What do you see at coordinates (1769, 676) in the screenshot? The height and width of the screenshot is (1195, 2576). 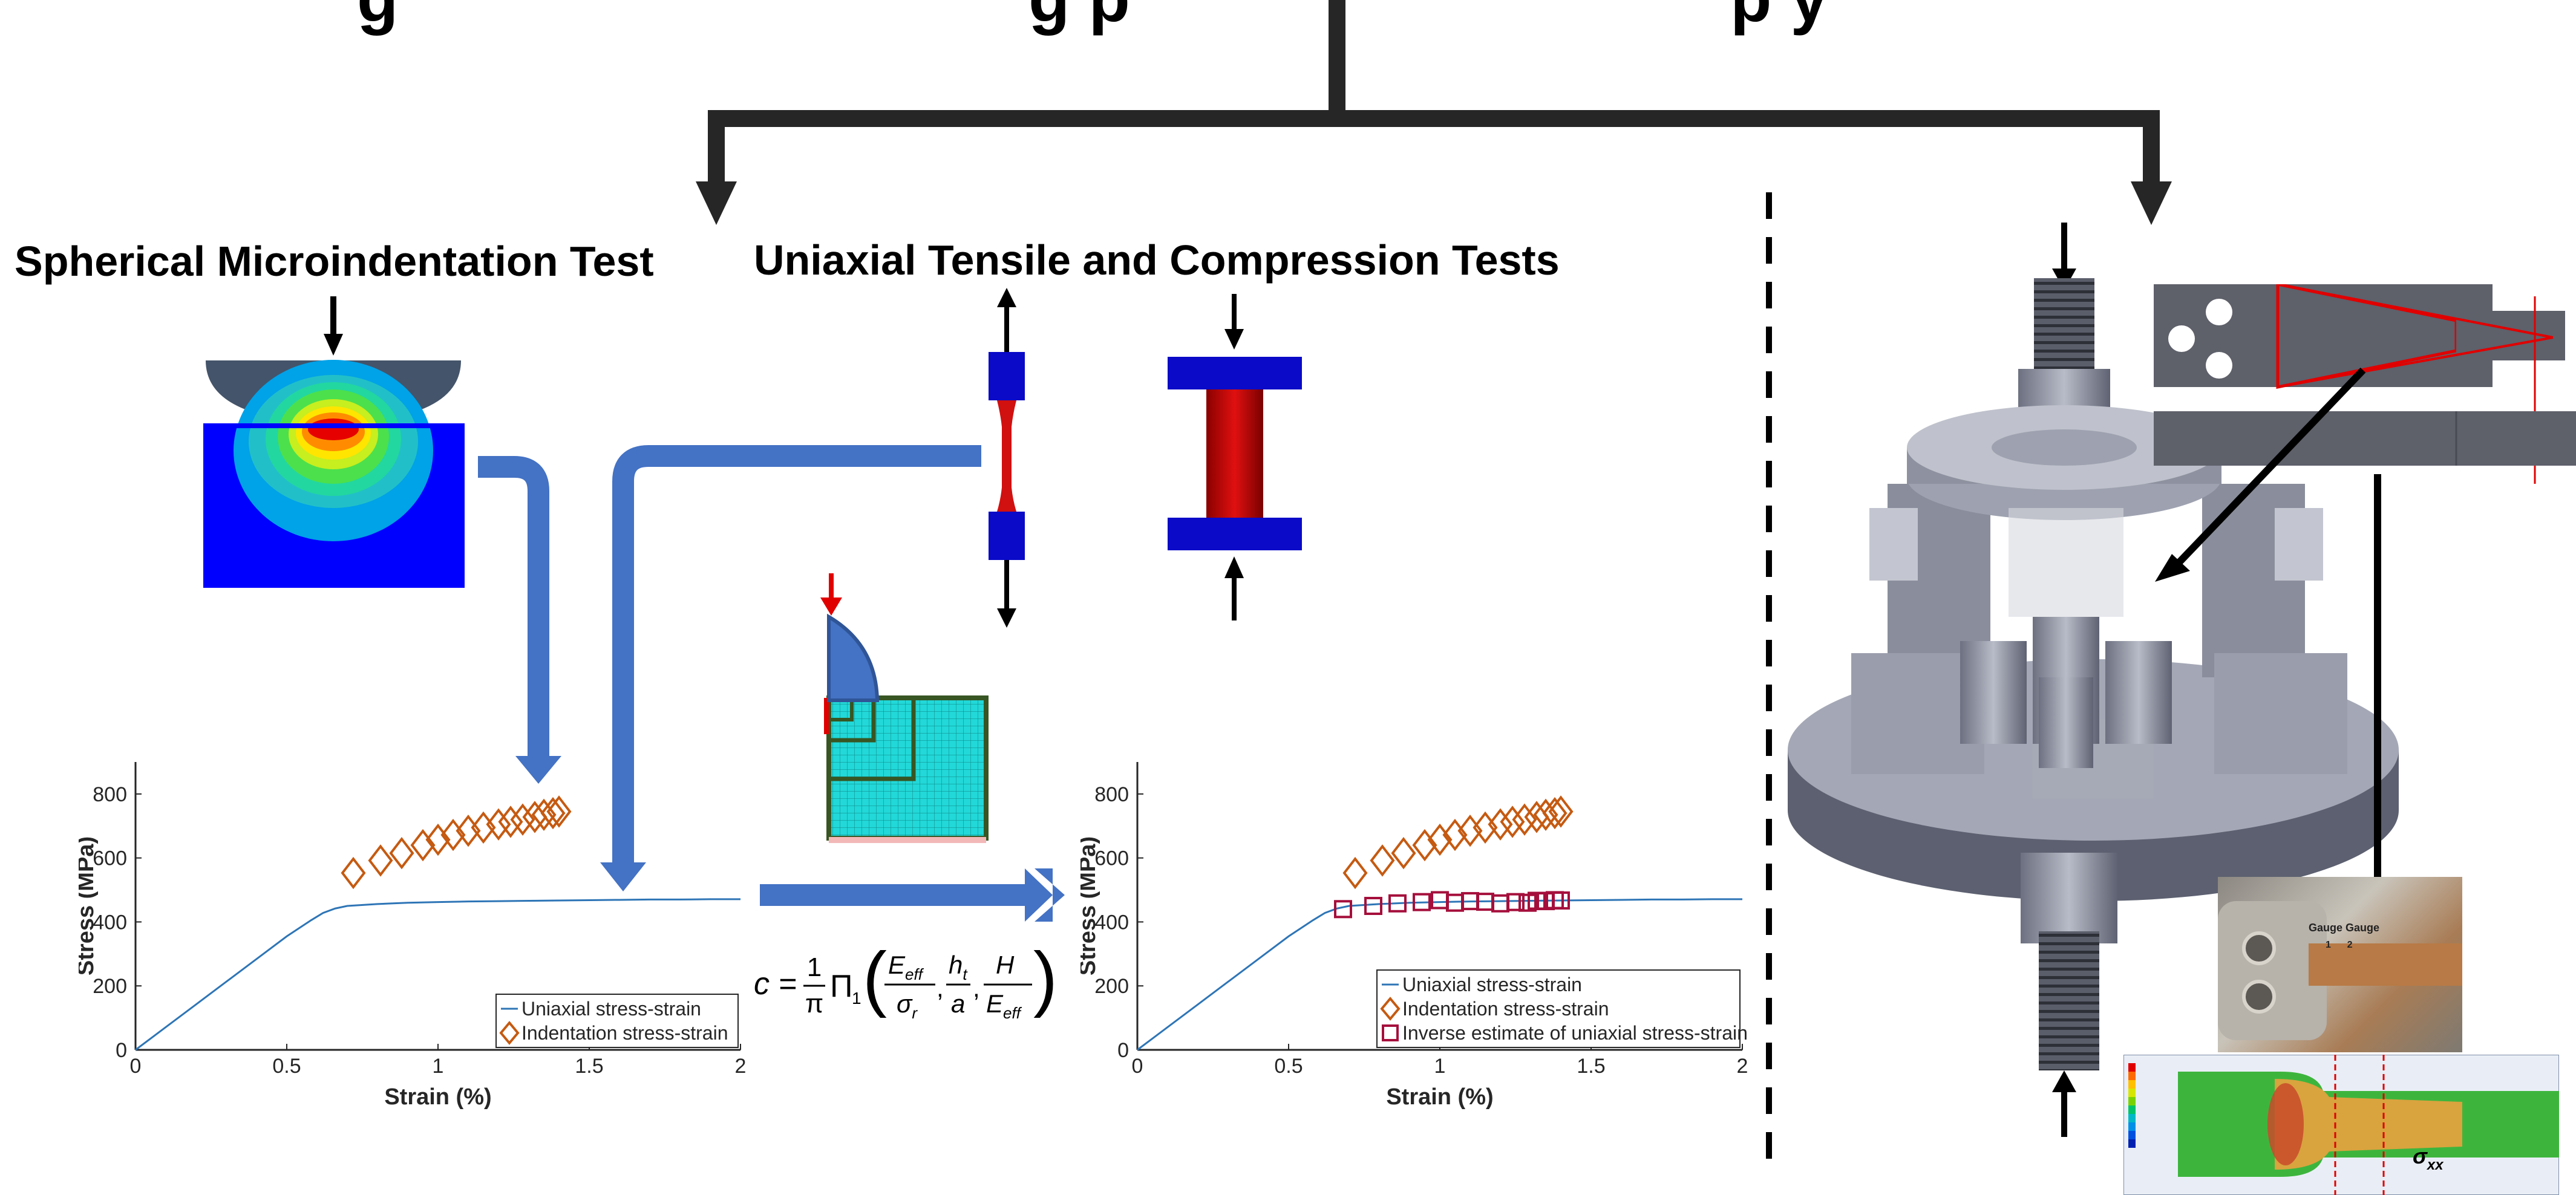 I see `dashed-separator` at bounding box center [1769, 676].